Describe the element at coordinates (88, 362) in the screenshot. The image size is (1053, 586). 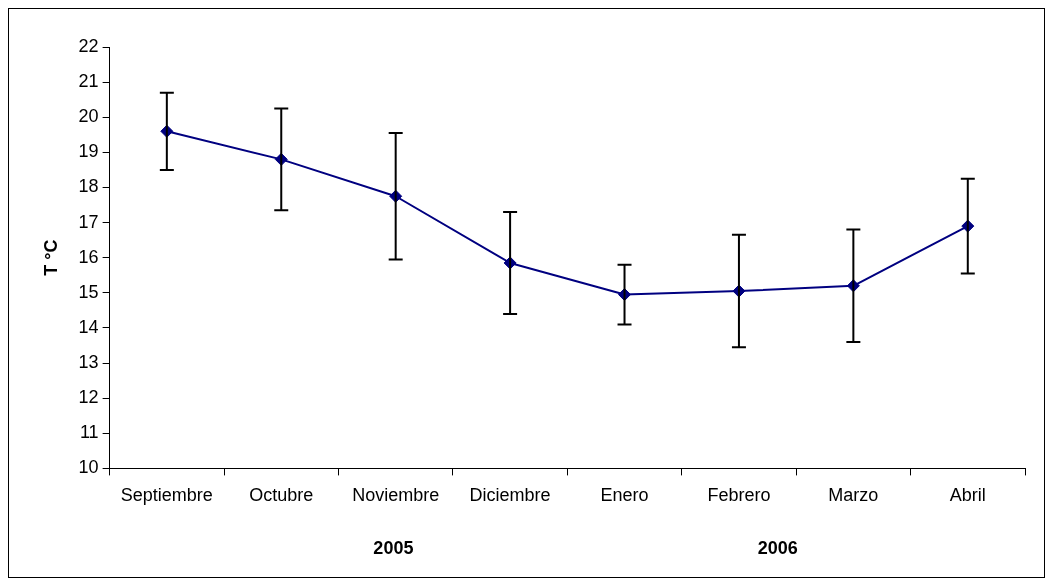
I see `y-tick-label: 13` at that location.